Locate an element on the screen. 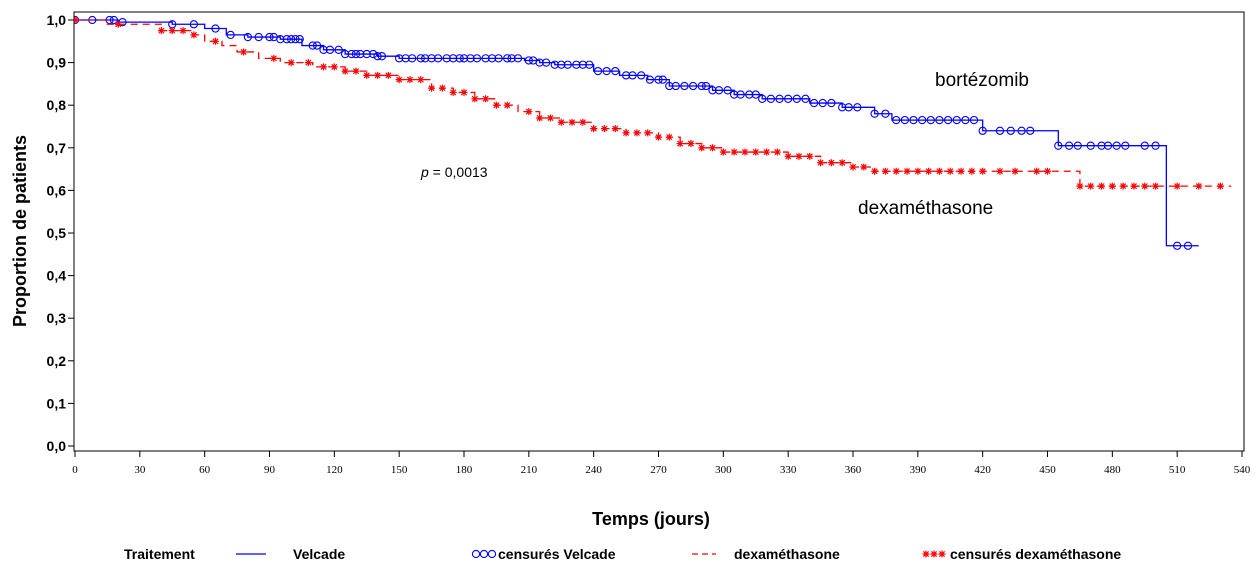 Image resolution: width=1256 pixels, height=568 pixels. x-axis-label: Temps (jours) is located at coordinates (651, 519).